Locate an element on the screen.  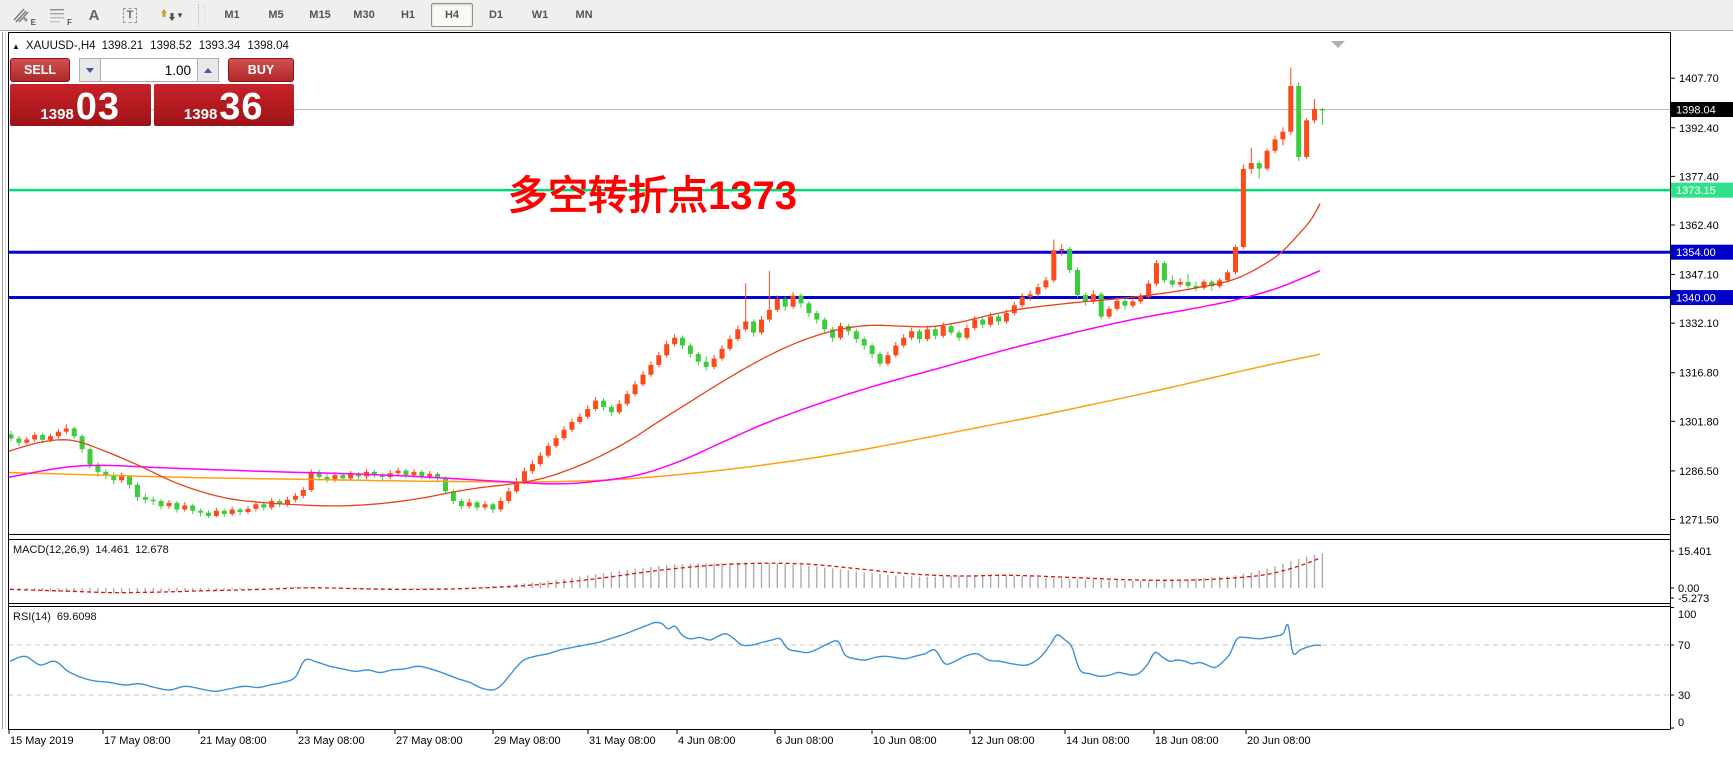
price-tick: 1392.40 is located at coordinates (1699, 129).